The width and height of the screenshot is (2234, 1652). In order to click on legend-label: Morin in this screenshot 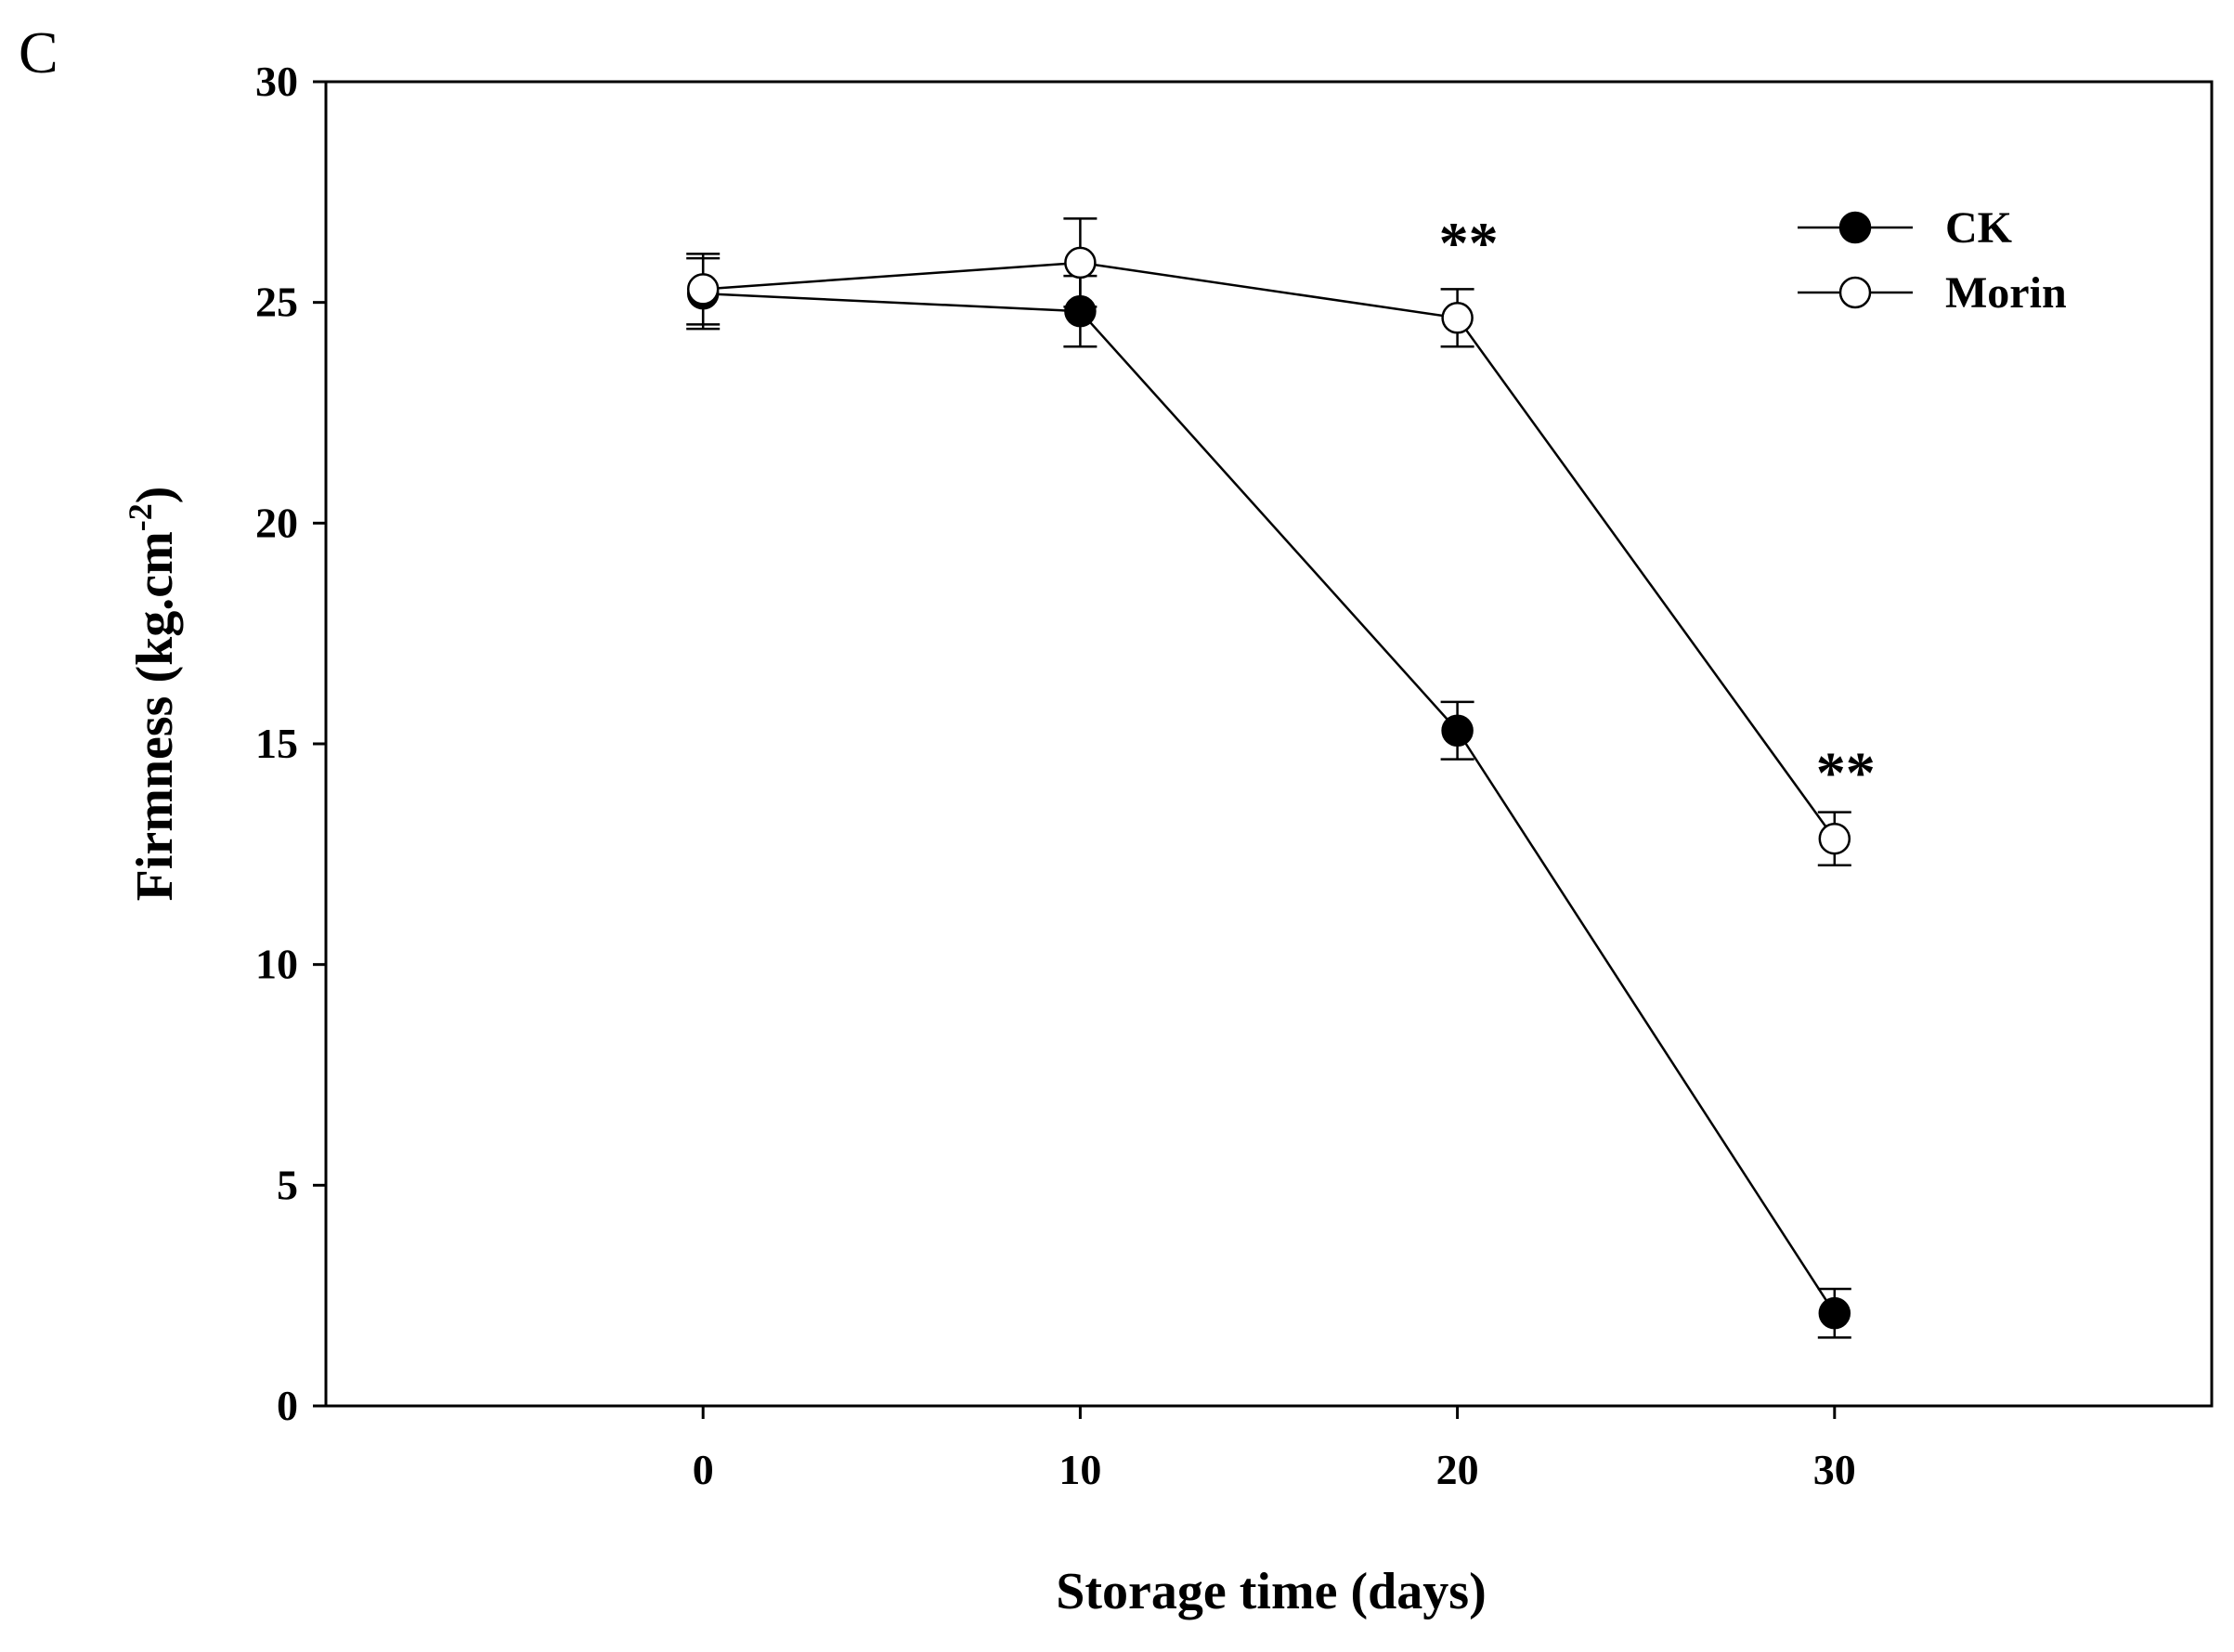, I will do `click(2006, 293)`.